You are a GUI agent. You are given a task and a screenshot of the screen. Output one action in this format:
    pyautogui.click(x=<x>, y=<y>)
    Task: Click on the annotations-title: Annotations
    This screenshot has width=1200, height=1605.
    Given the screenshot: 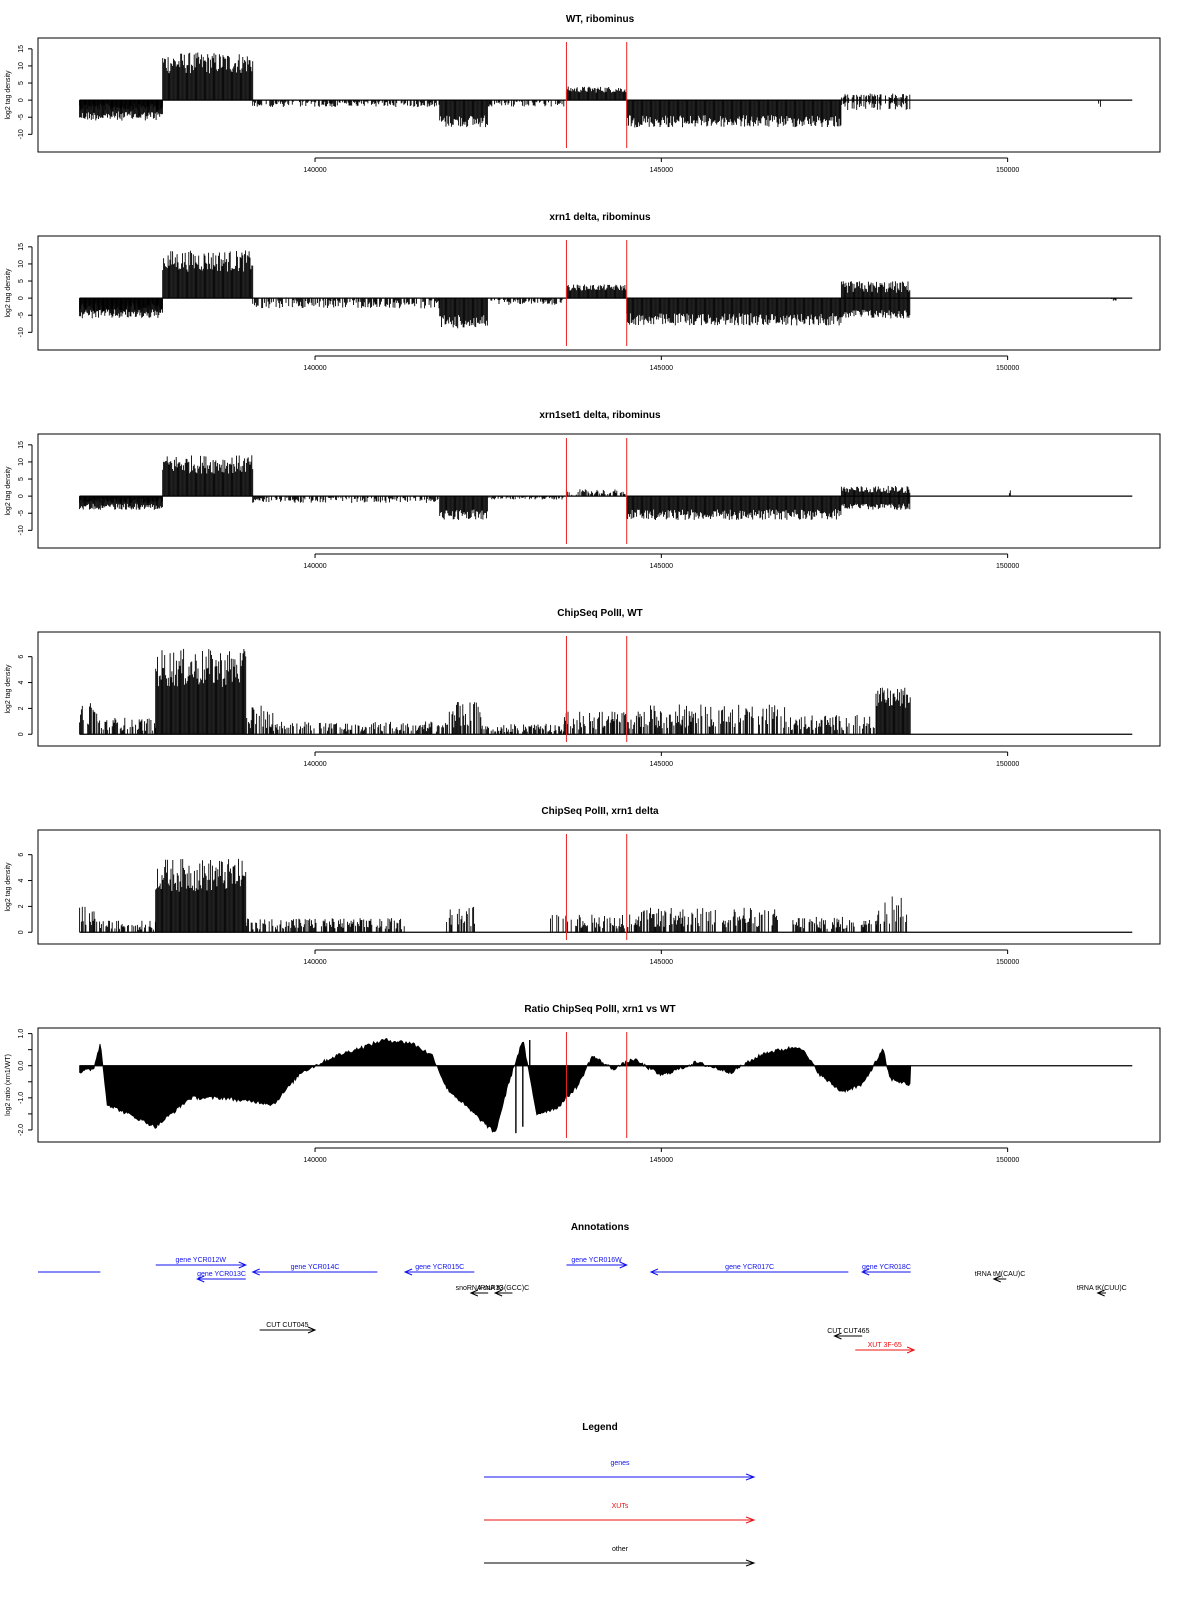 What is the action you would take?
    pyautogui.click(x=600, y=1227)
    